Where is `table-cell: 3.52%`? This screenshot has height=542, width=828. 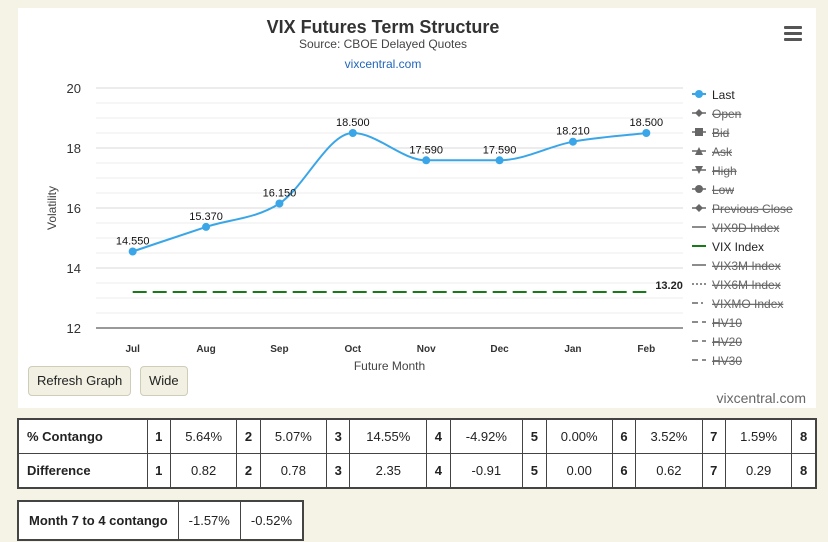 table-cell: 3.52% is located at coordinates (669, 436).